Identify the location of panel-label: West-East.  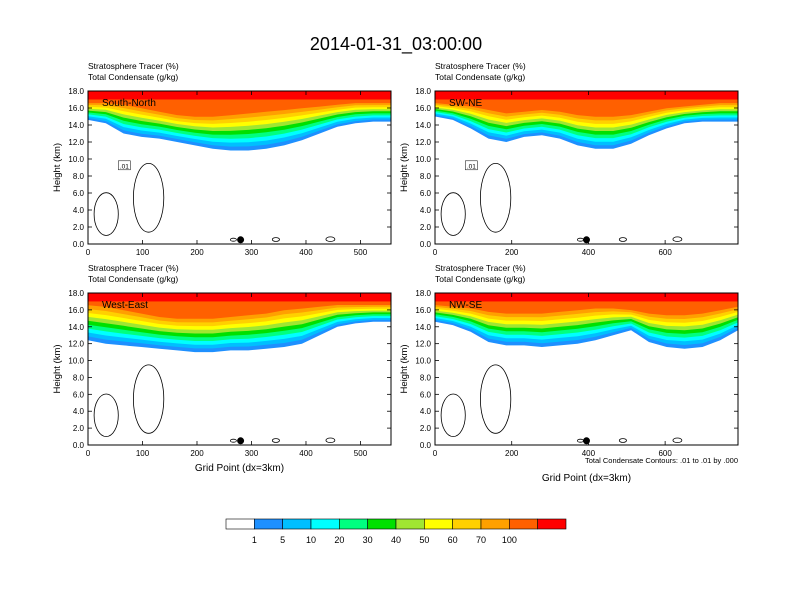
(125, 305).